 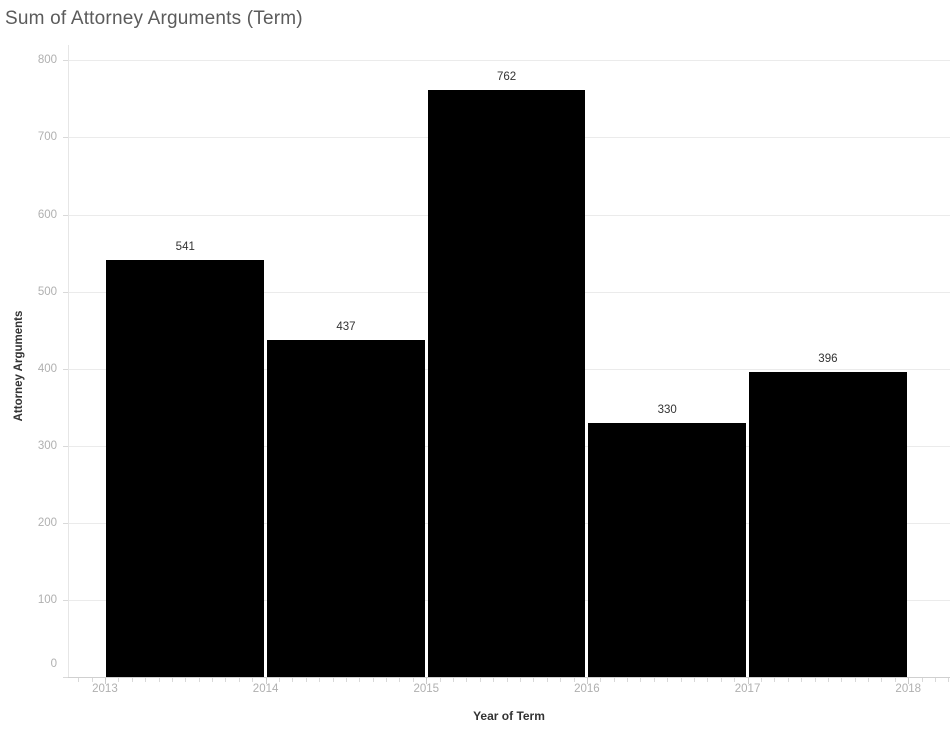 I want to click on y-tick-label: 300, so click(x=47, y=445).